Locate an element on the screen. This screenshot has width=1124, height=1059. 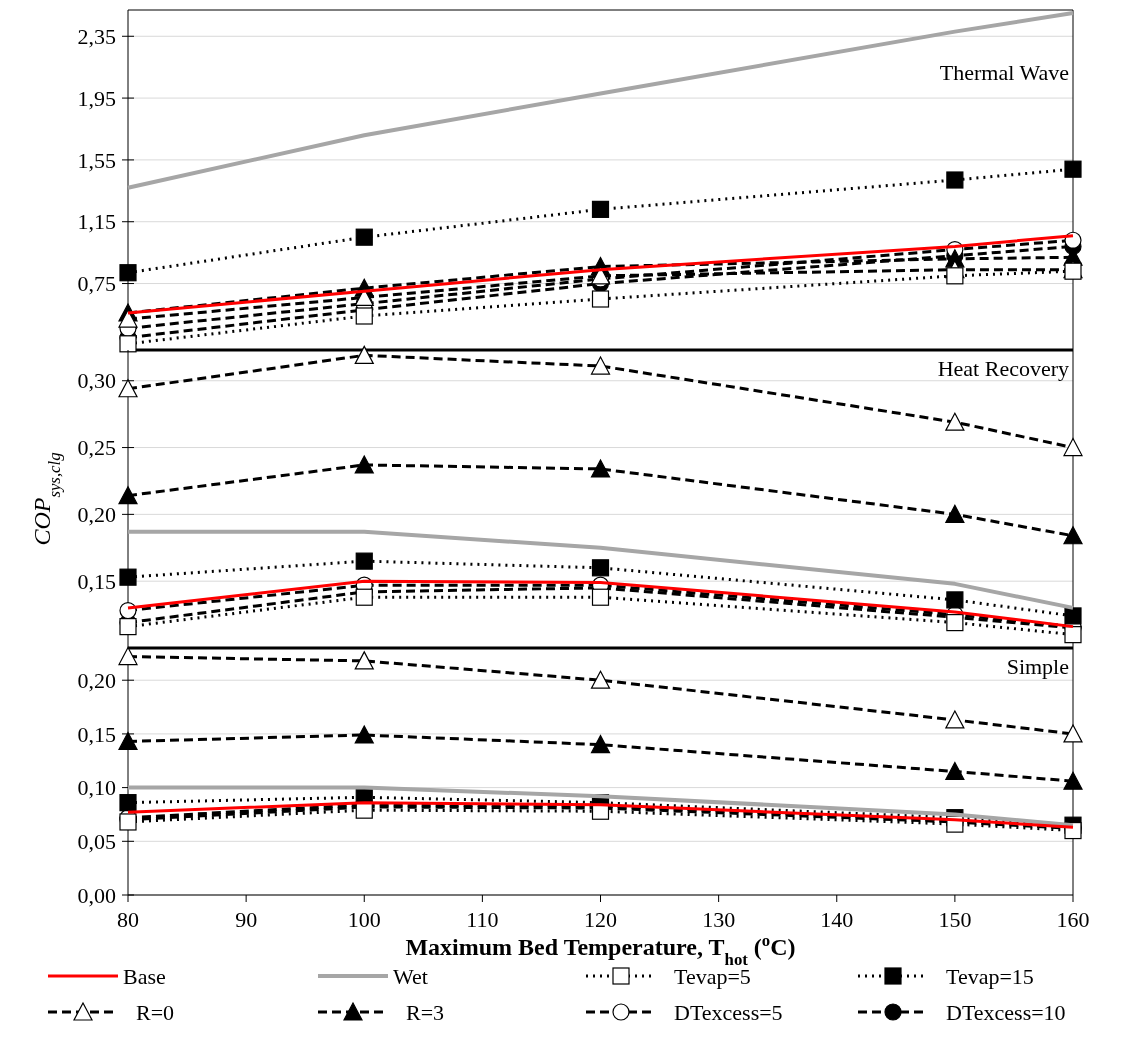
x-tick-label: 110 is located at coordinates (482, 919).